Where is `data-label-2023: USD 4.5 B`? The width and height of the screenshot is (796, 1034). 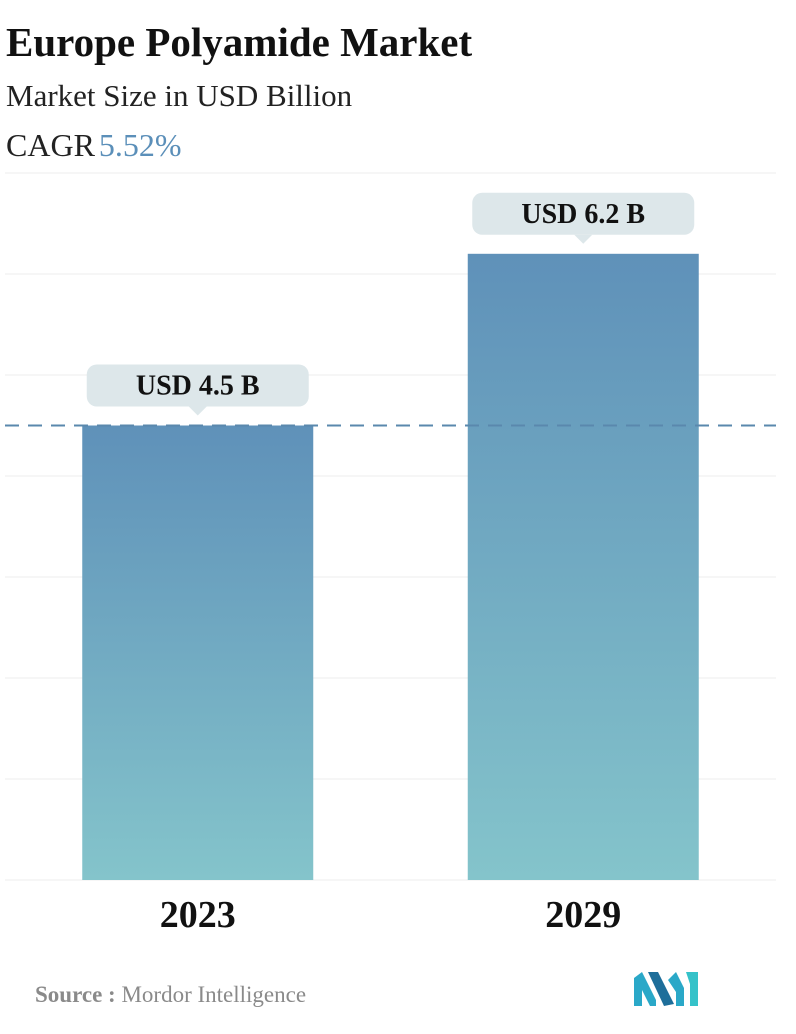
data-label-2023: USD 4.5 B is located at coordinates (197, 390).